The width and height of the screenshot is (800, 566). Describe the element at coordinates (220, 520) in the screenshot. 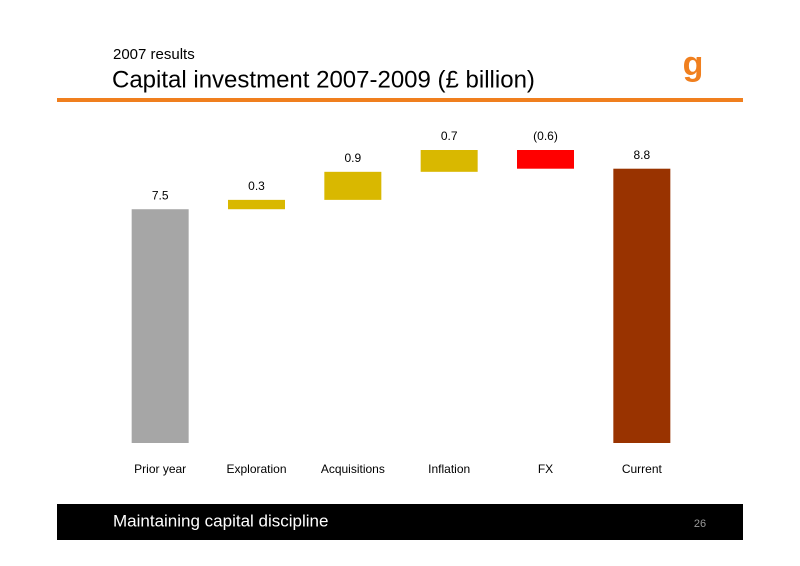

I see `footer-text: Maintaining capital discipline` at that location.